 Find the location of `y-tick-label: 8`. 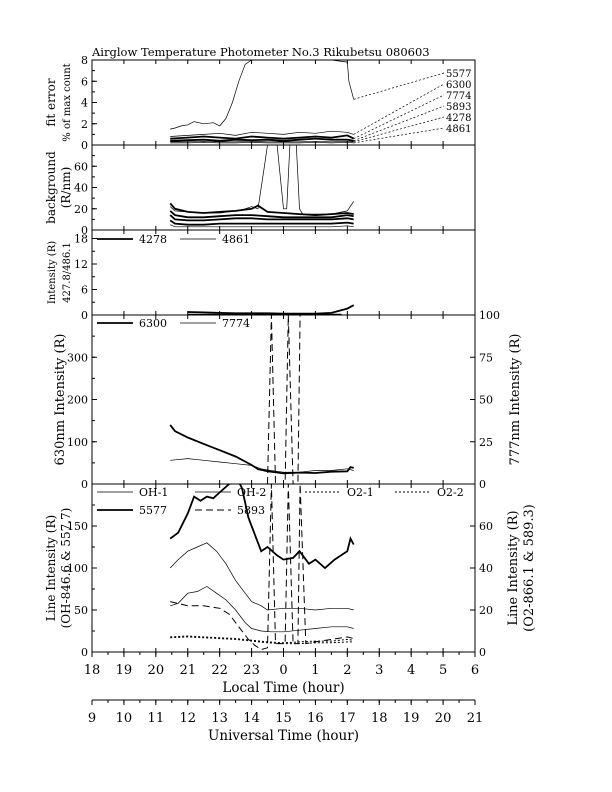

y-tick-label: 8 is located at coordinates (84, 60).